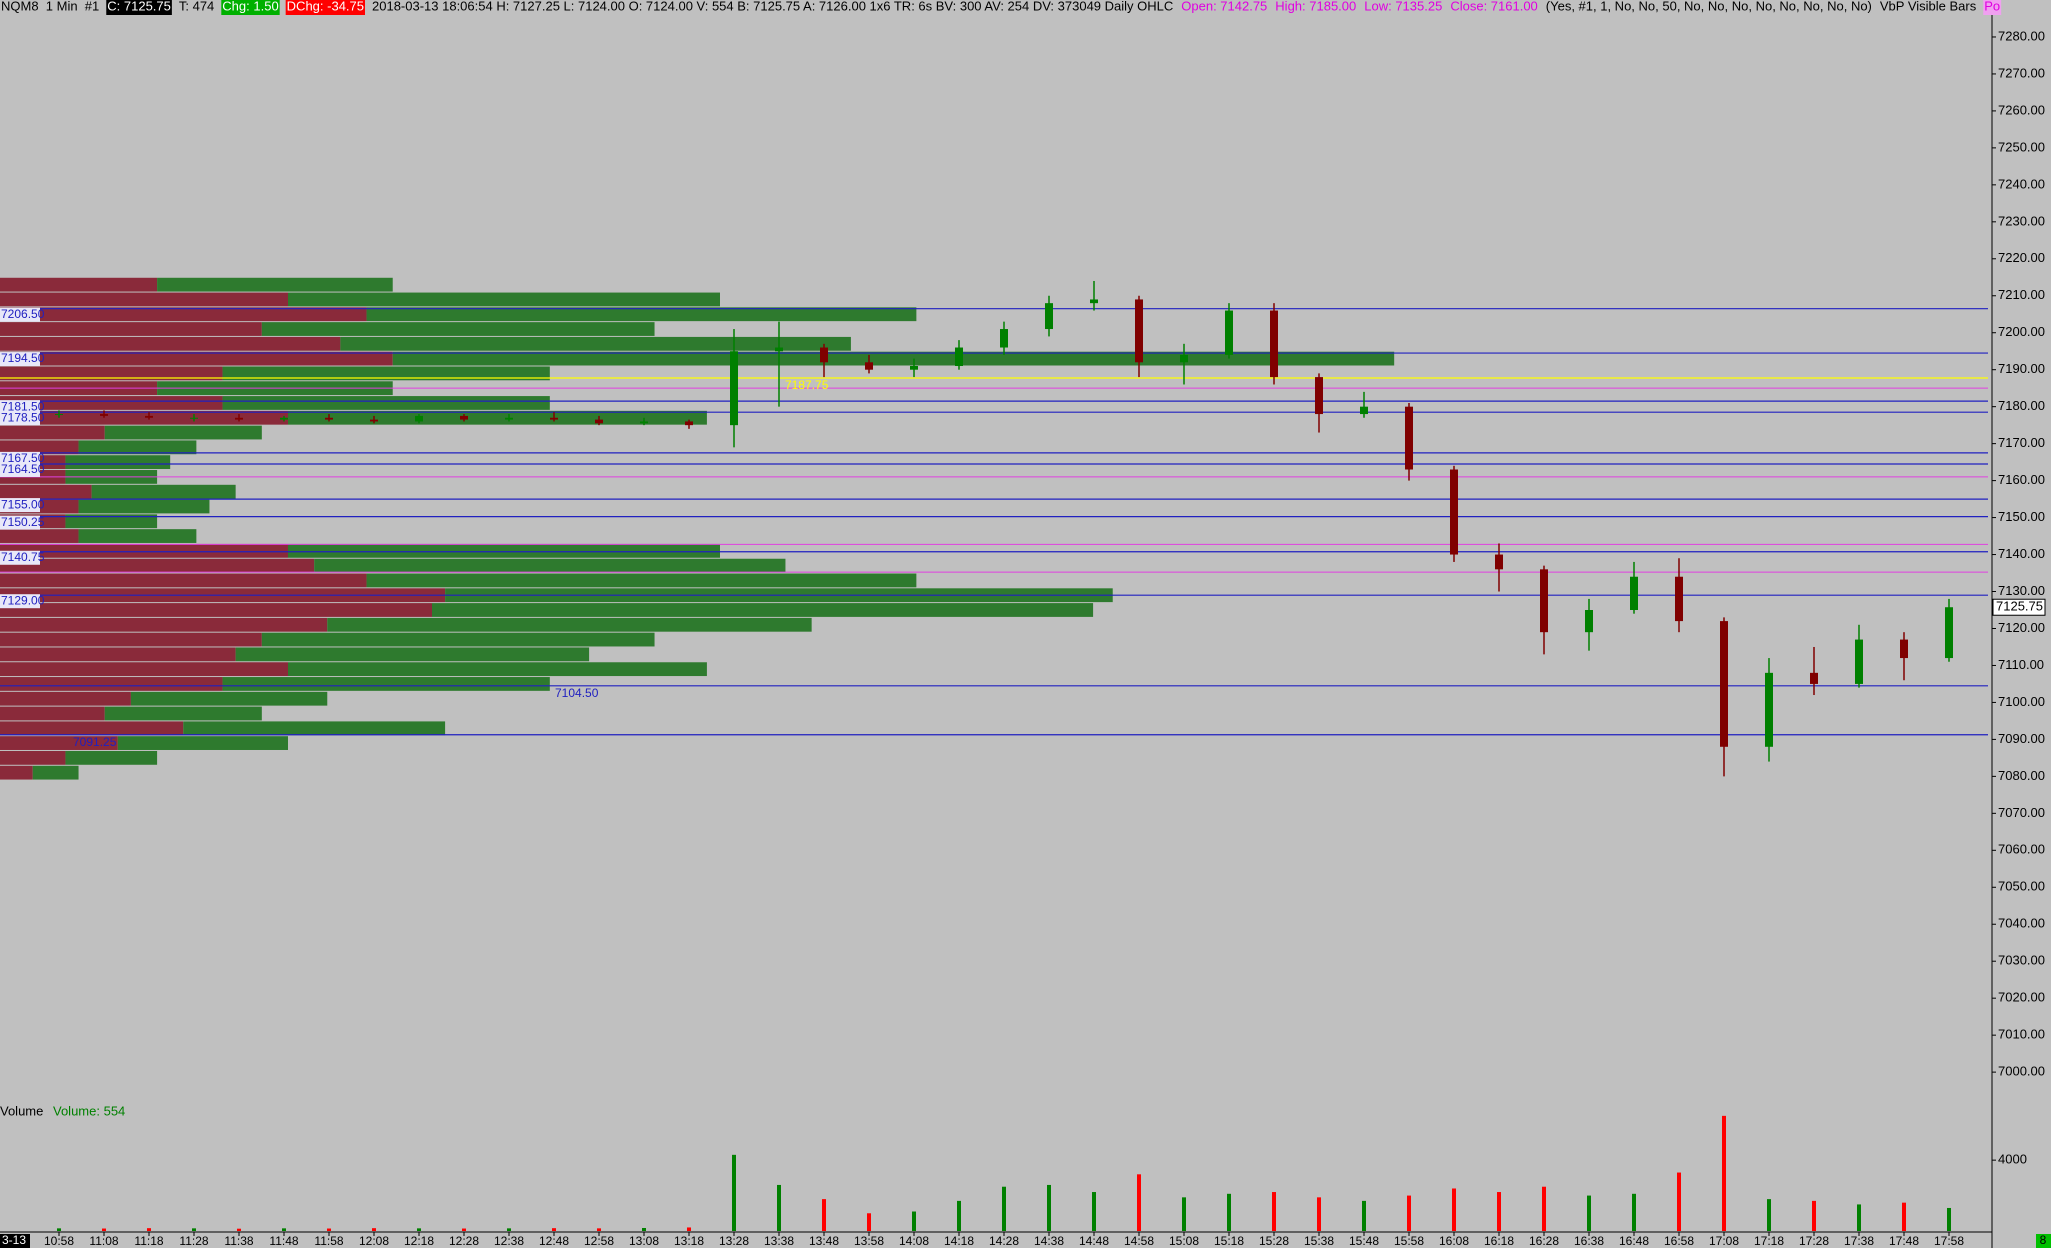 The image size is (2051, 1248). Describe the element at coordinates (1184, 1241) in the screenshot. I see `x-tick-label: 15:08` at that location.